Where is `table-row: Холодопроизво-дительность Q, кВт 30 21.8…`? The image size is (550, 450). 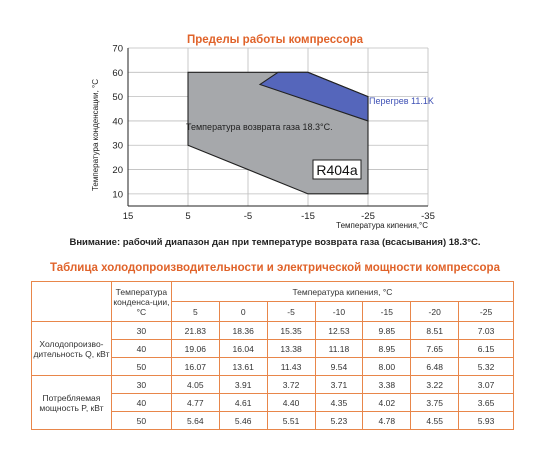 table-row: Холодопроизво-дительность Q, кВт 30 21.8… is located at coordinates (272, 348).